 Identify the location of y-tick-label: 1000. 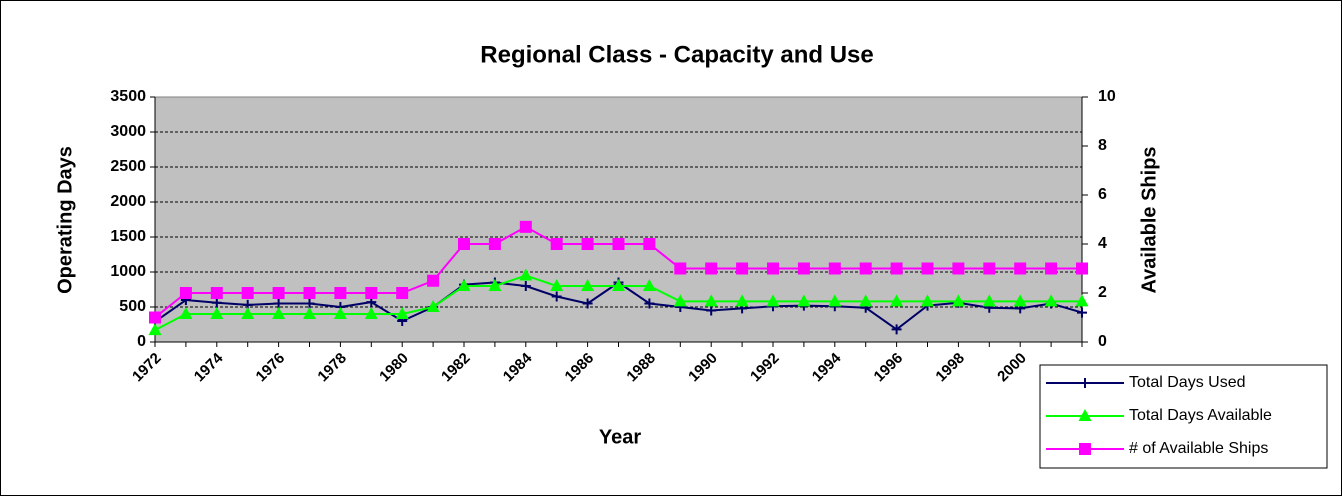
(128, 271).